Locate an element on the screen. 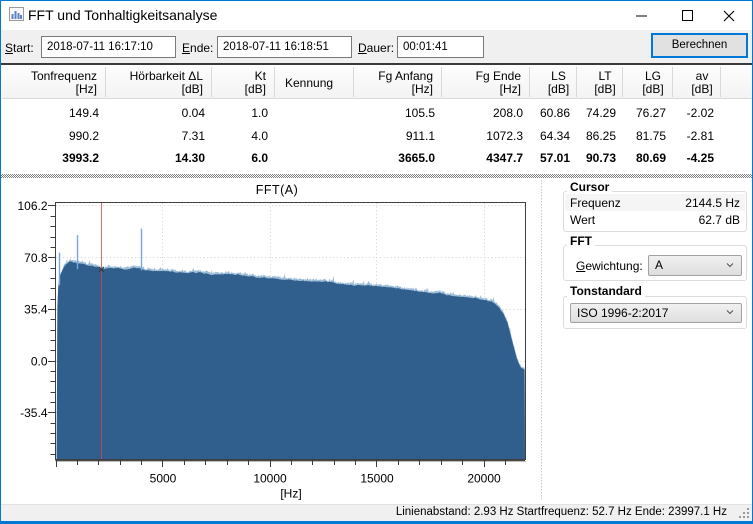  svg-text: 0.0 is located at coordinates (39, 361).